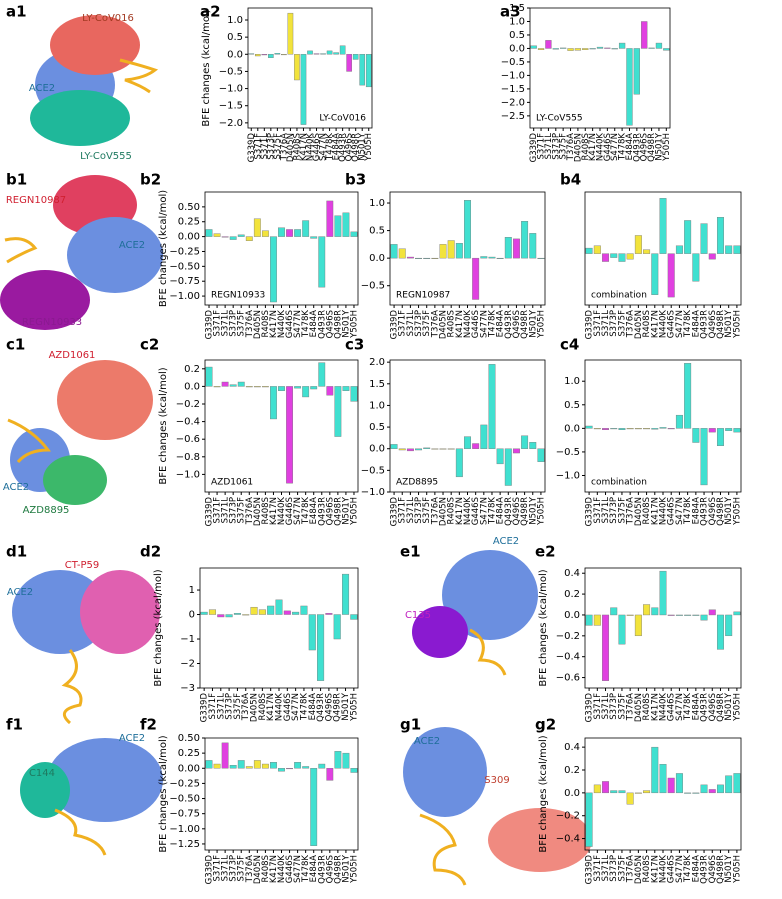 The width and height of the screenshot is (782, 899). I want to click on x-tick-label: E484A, so click(501, 324).